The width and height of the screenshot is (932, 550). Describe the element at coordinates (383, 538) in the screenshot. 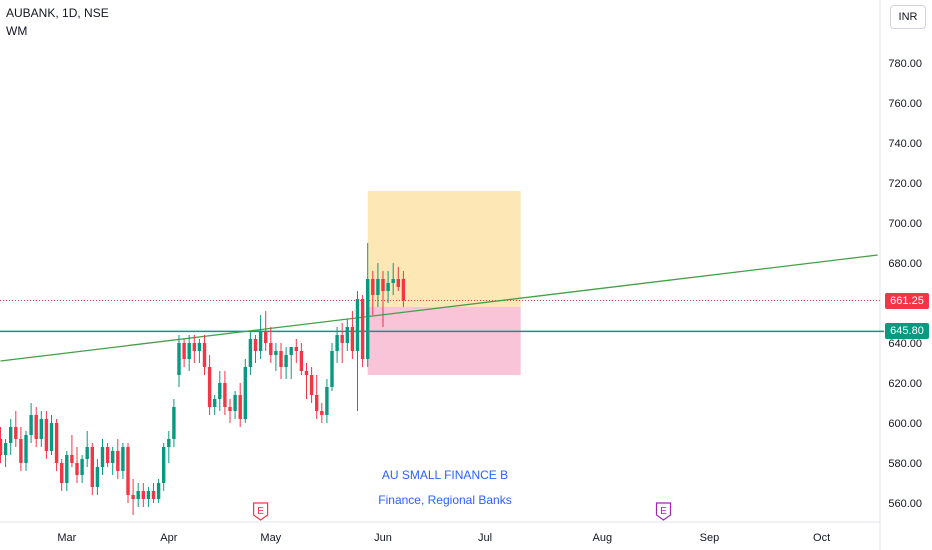

I see `x-tick-label: Jun` at that location.